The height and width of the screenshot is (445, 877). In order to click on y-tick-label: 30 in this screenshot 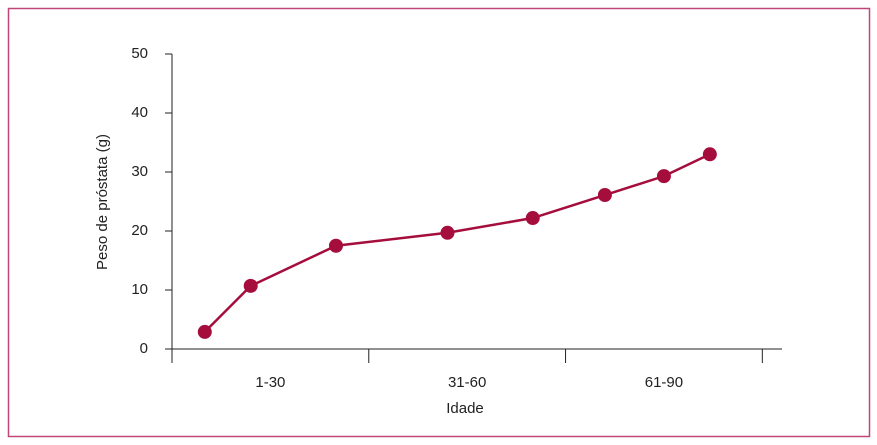, I will do `click(139, 171)`.